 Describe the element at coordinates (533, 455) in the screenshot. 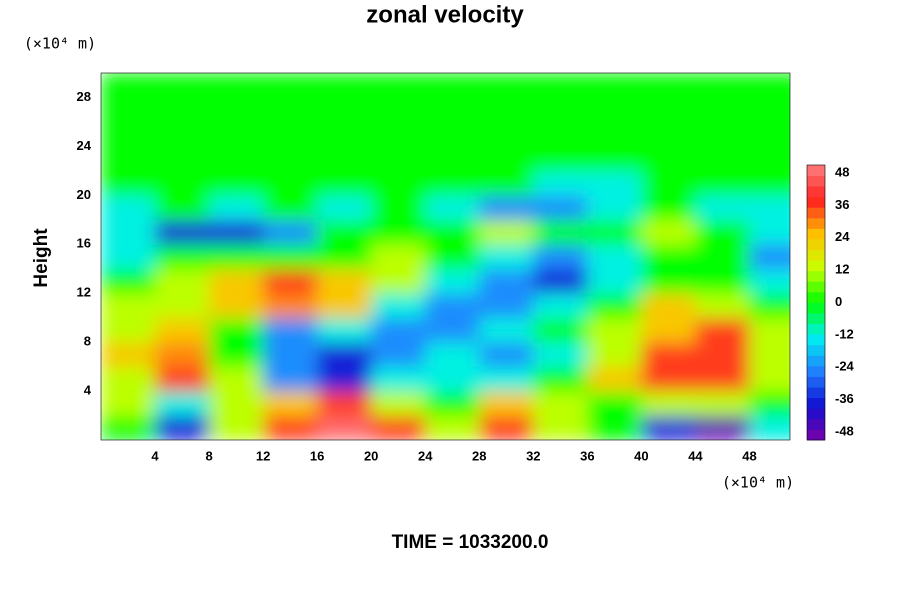

I see `x-tick-label: 32` at that location.